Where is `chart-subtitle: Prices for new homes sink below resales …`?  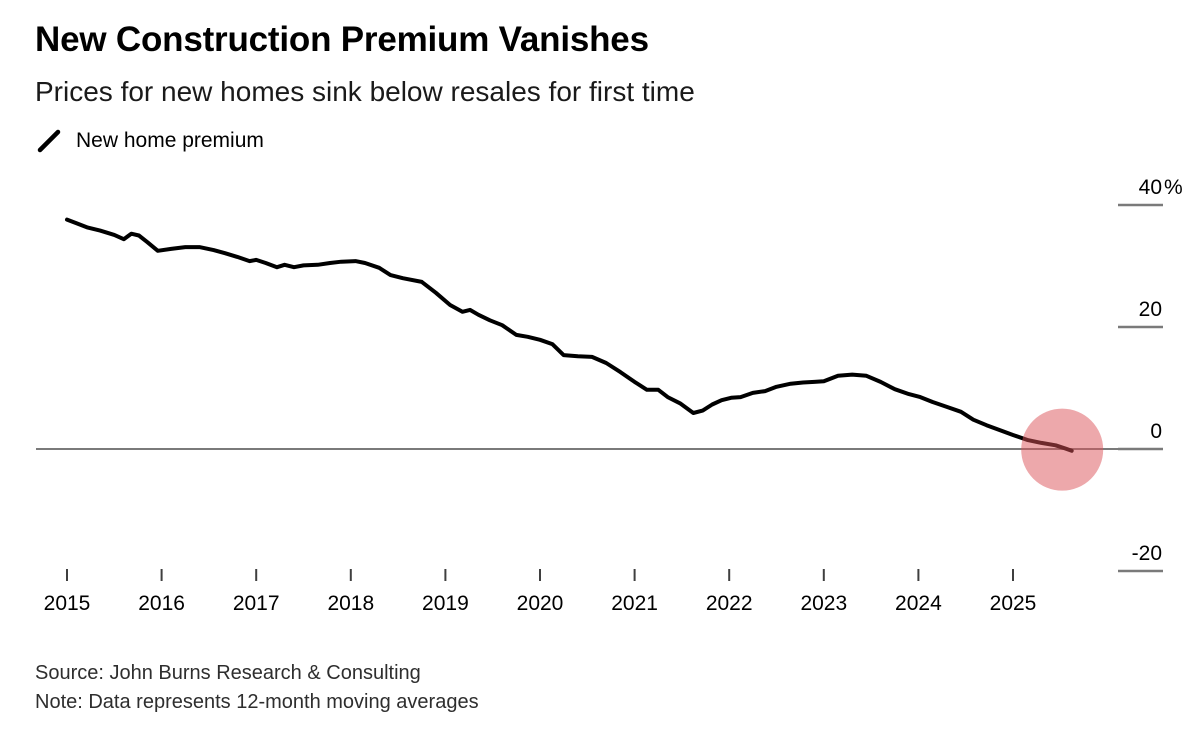 chart-subtitle: Prices for new homes sink below resales … is located at coordinates (365, 91).